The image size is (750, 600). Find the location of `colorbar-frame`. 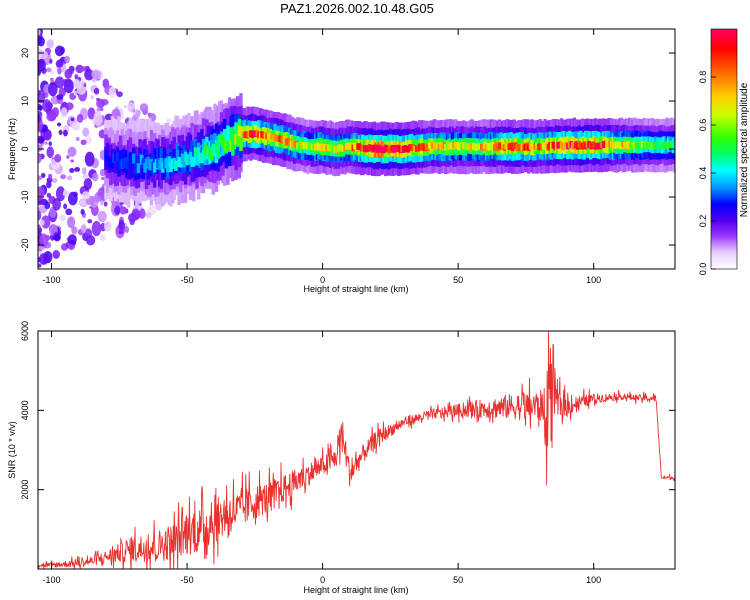

colorbar-frame is located at coordinates (724, 149).